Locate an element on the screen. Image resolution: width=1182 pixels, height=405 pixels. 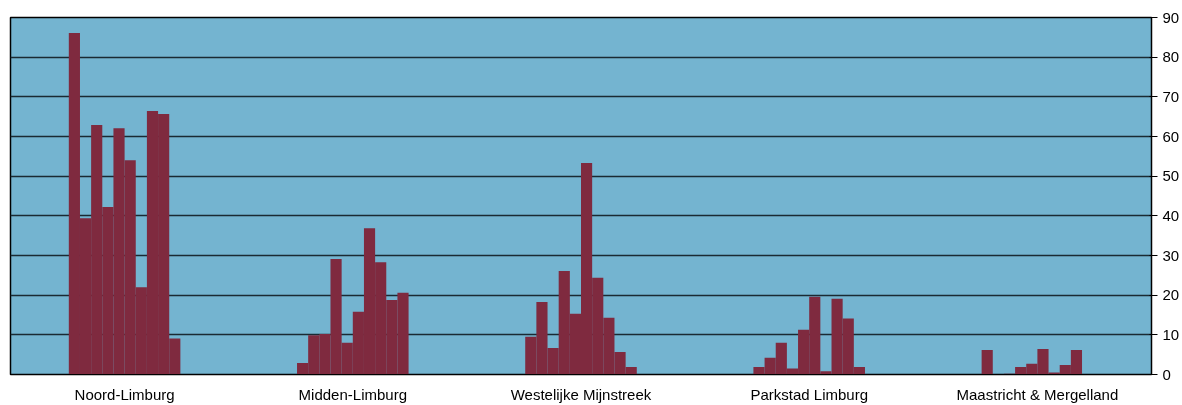
y-tick-label: 0 is located at coordinates (1166, 374).